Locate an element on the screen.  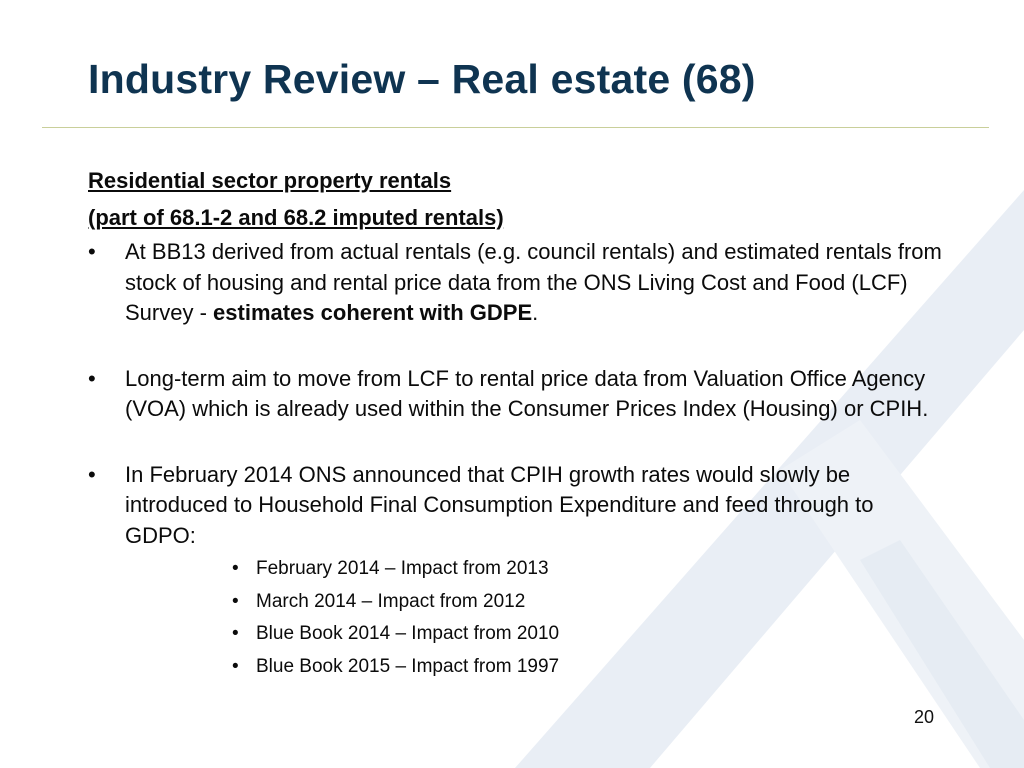
slide-title: Industry Review – Real estate (68) is located at coordinates (422, 79).